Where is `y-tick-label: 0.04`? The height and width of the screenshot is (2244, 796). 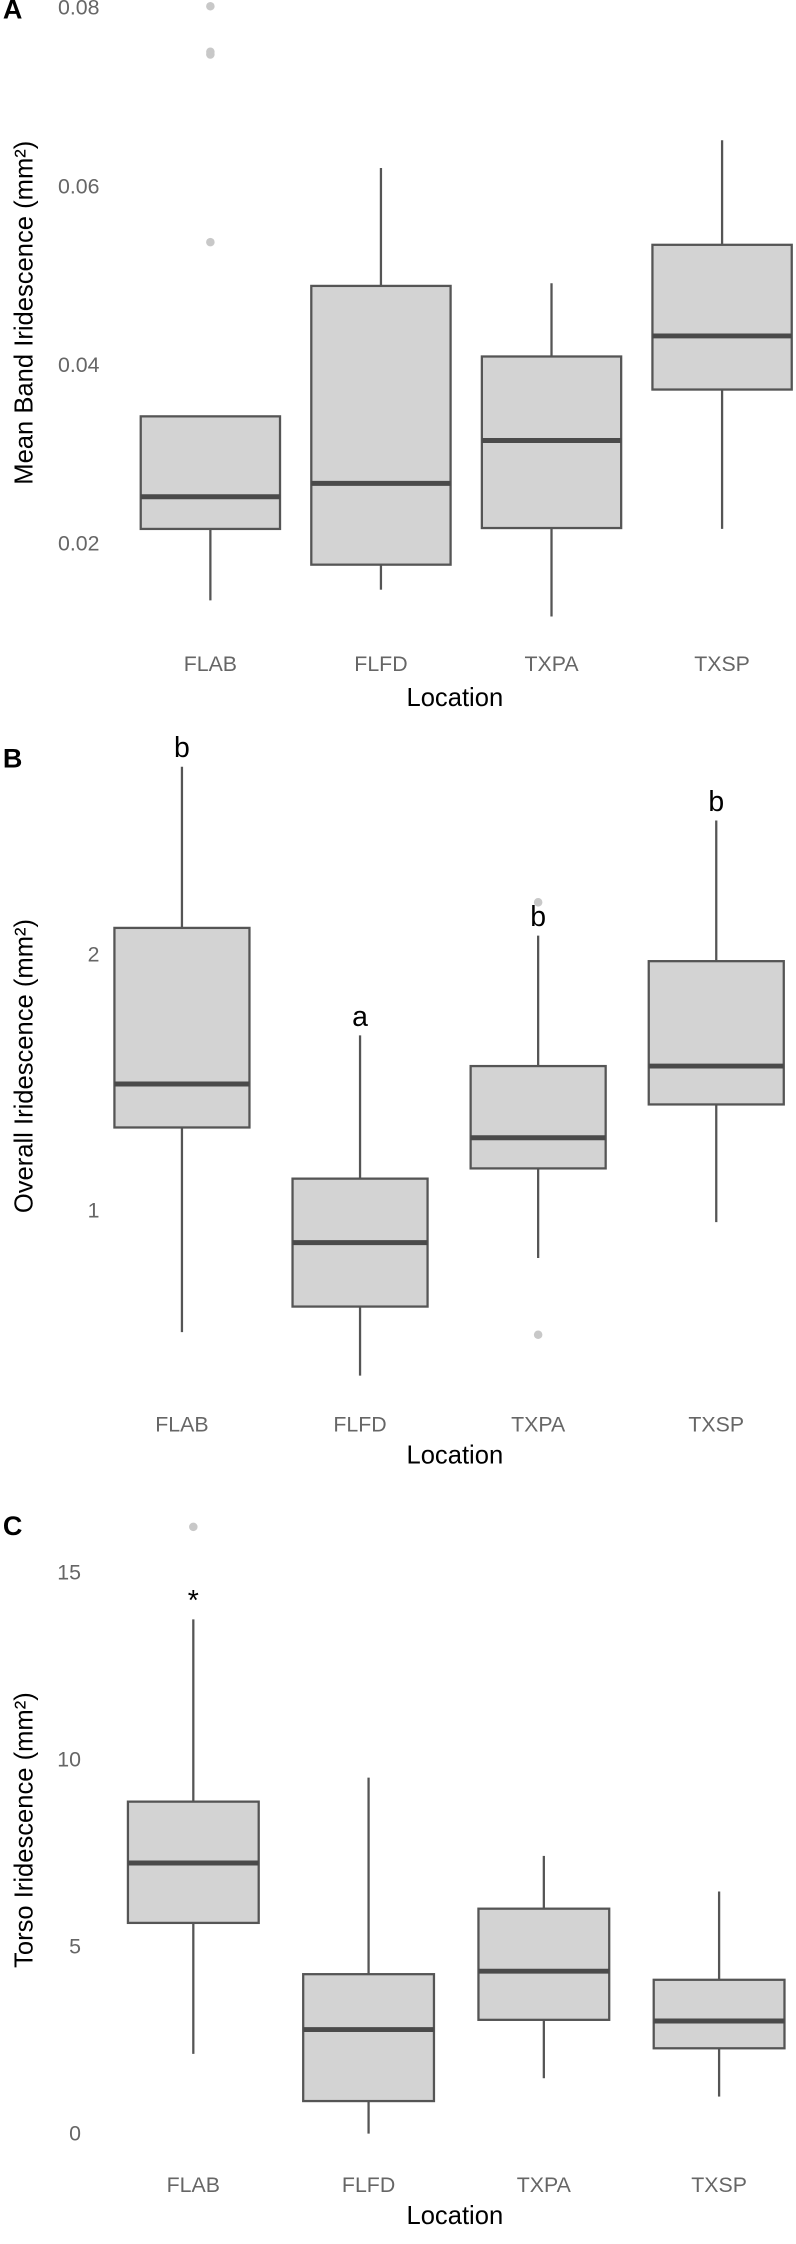
y-tick-label: 0.04 is located at coordinates (79, 365).